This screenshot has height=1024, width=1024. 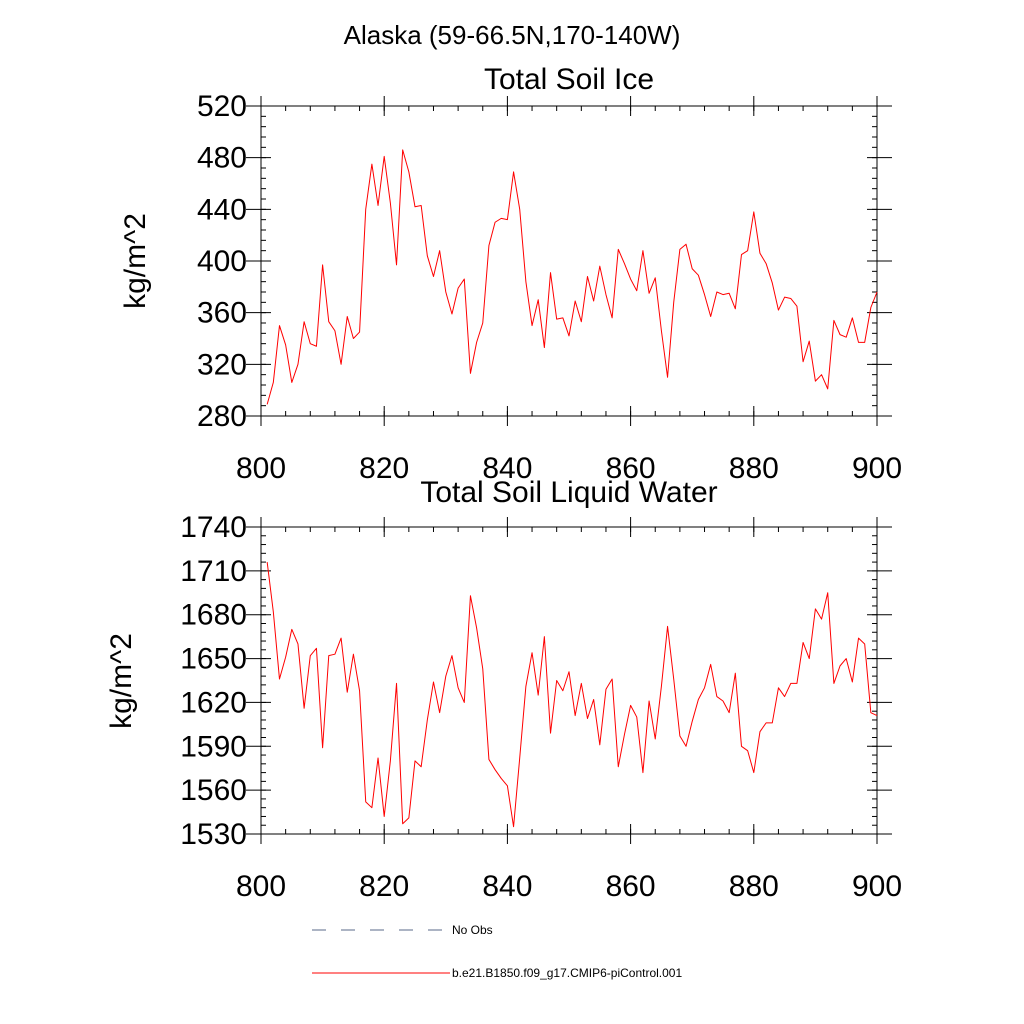 What do you see at coordinates (222, 416) in the screenshot?
I see `y-tick-label: 280` at bounding box center [222, 416].